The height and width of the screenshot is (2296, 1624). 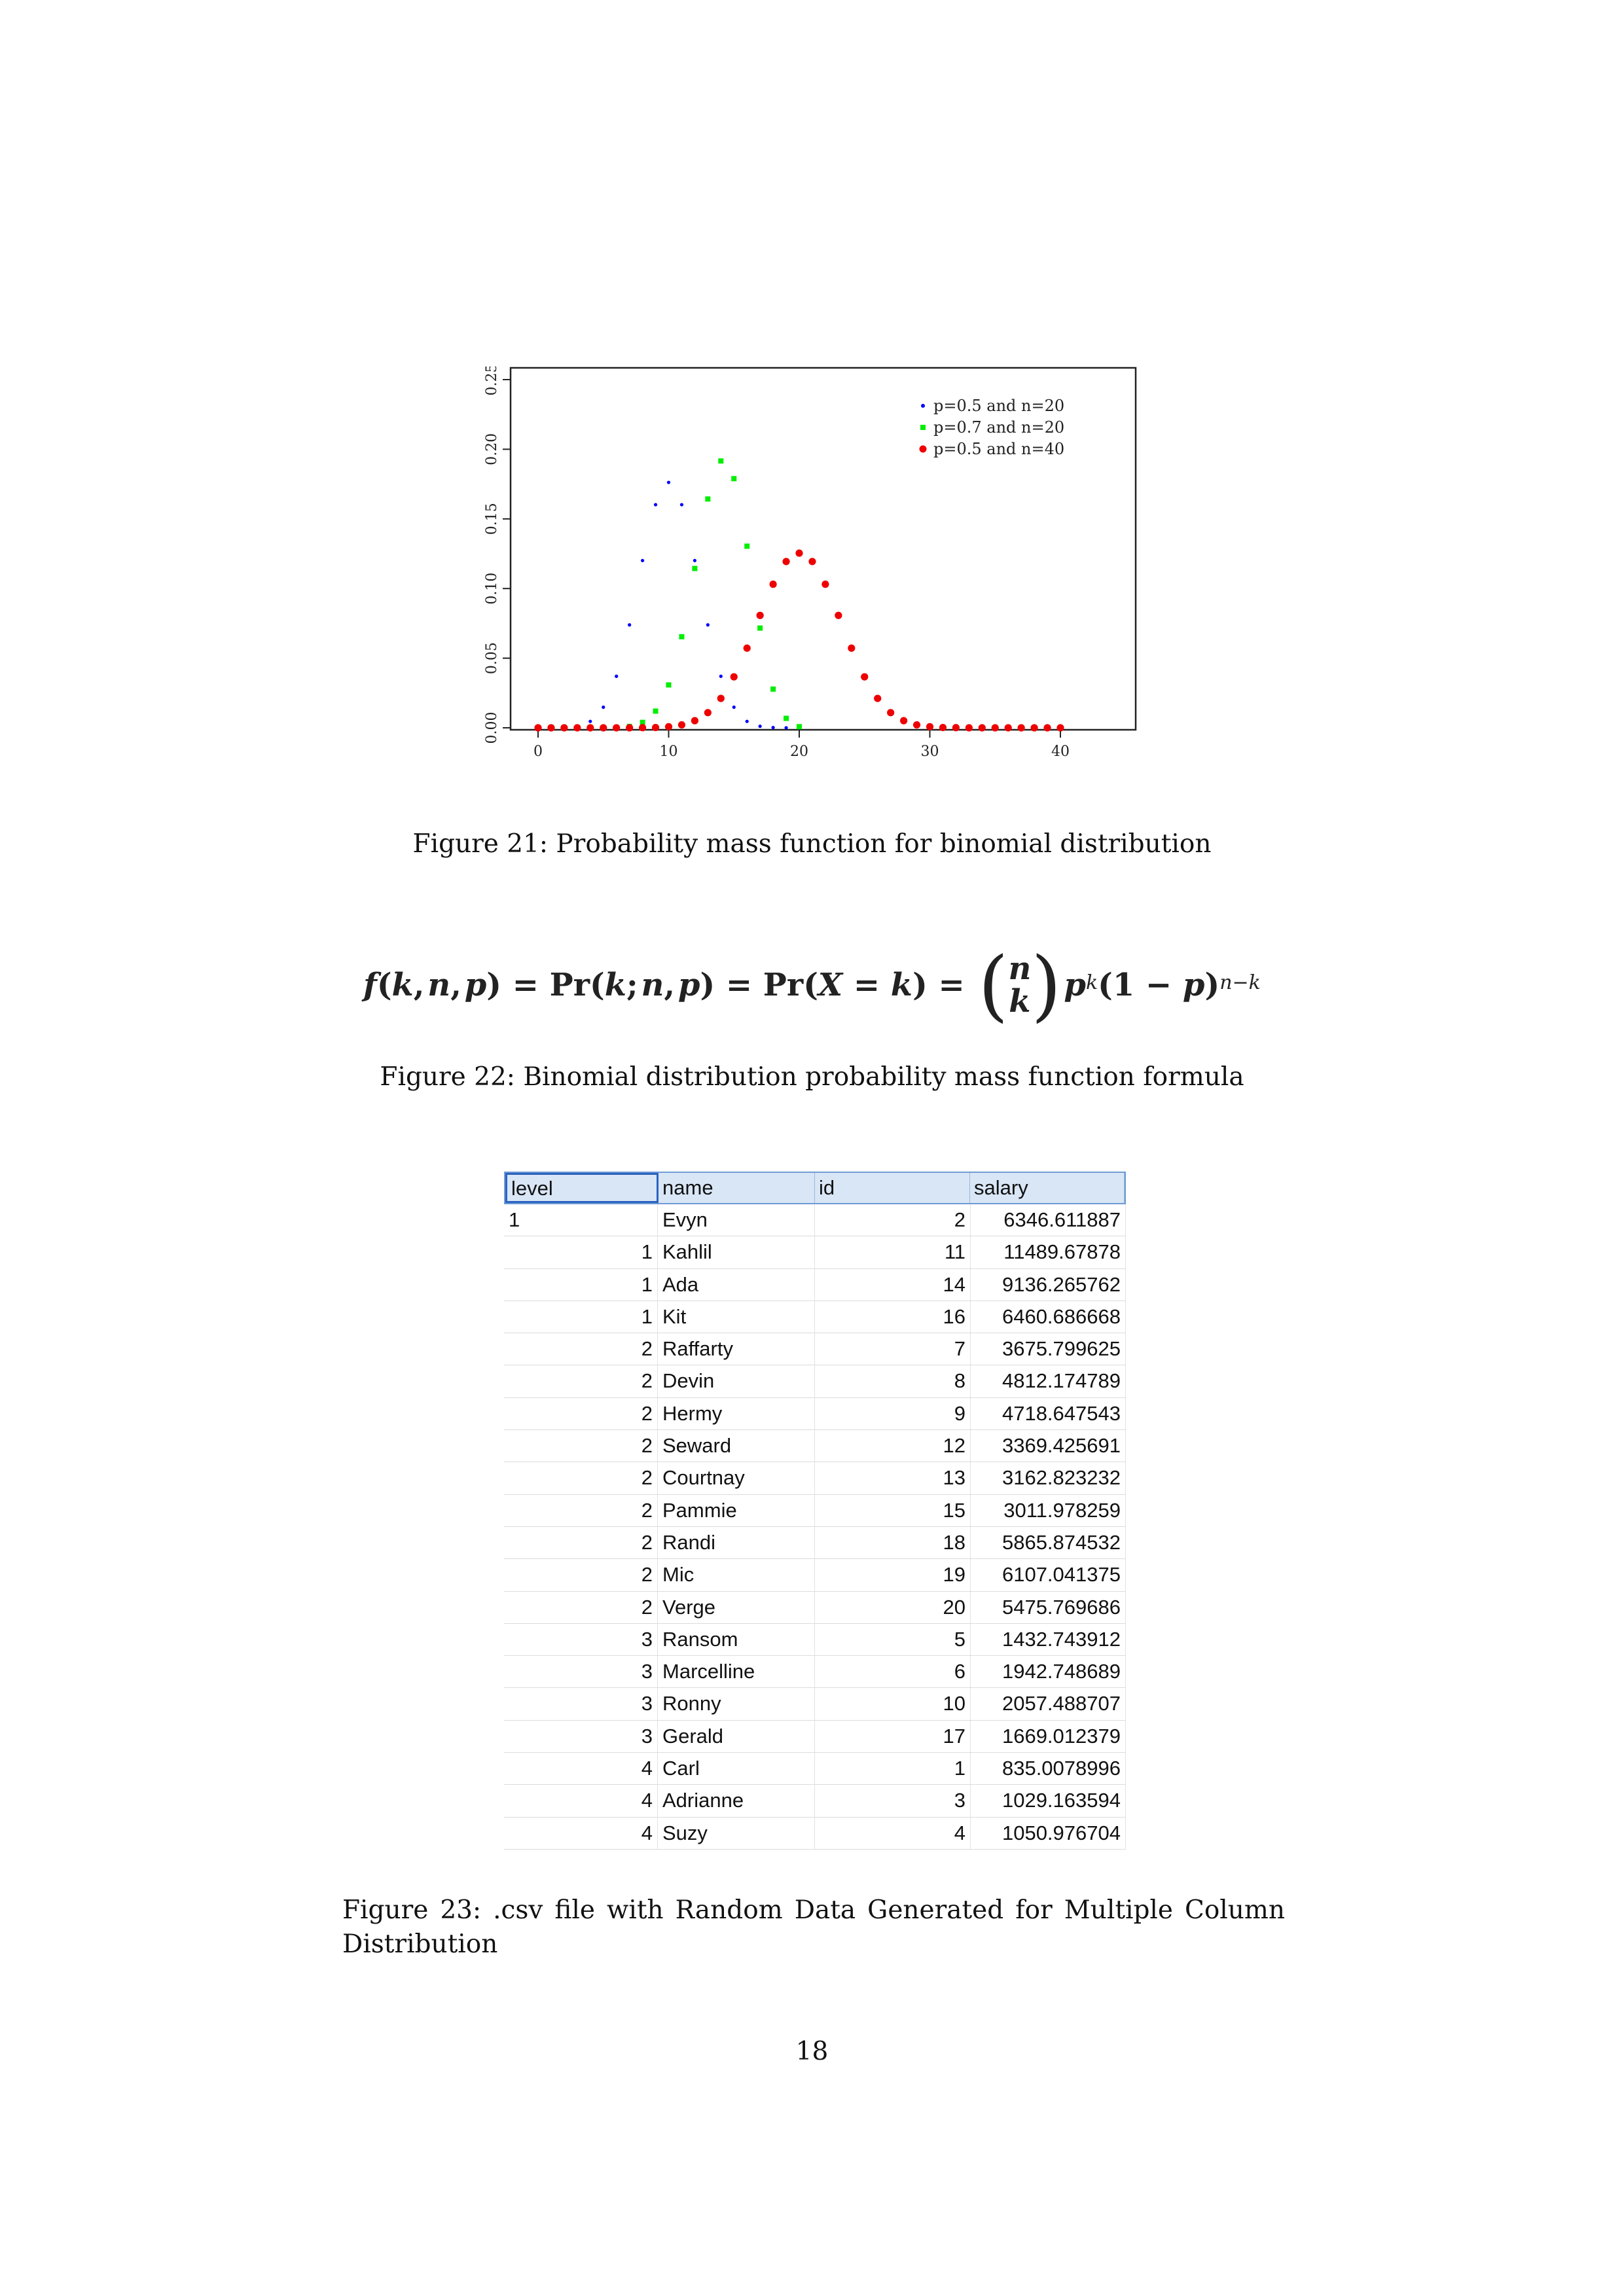 What do you see at coordinates (736, 1801) in the screenshot?
I see `cell-name: Adrianne` at bounding box center [736, 1801].